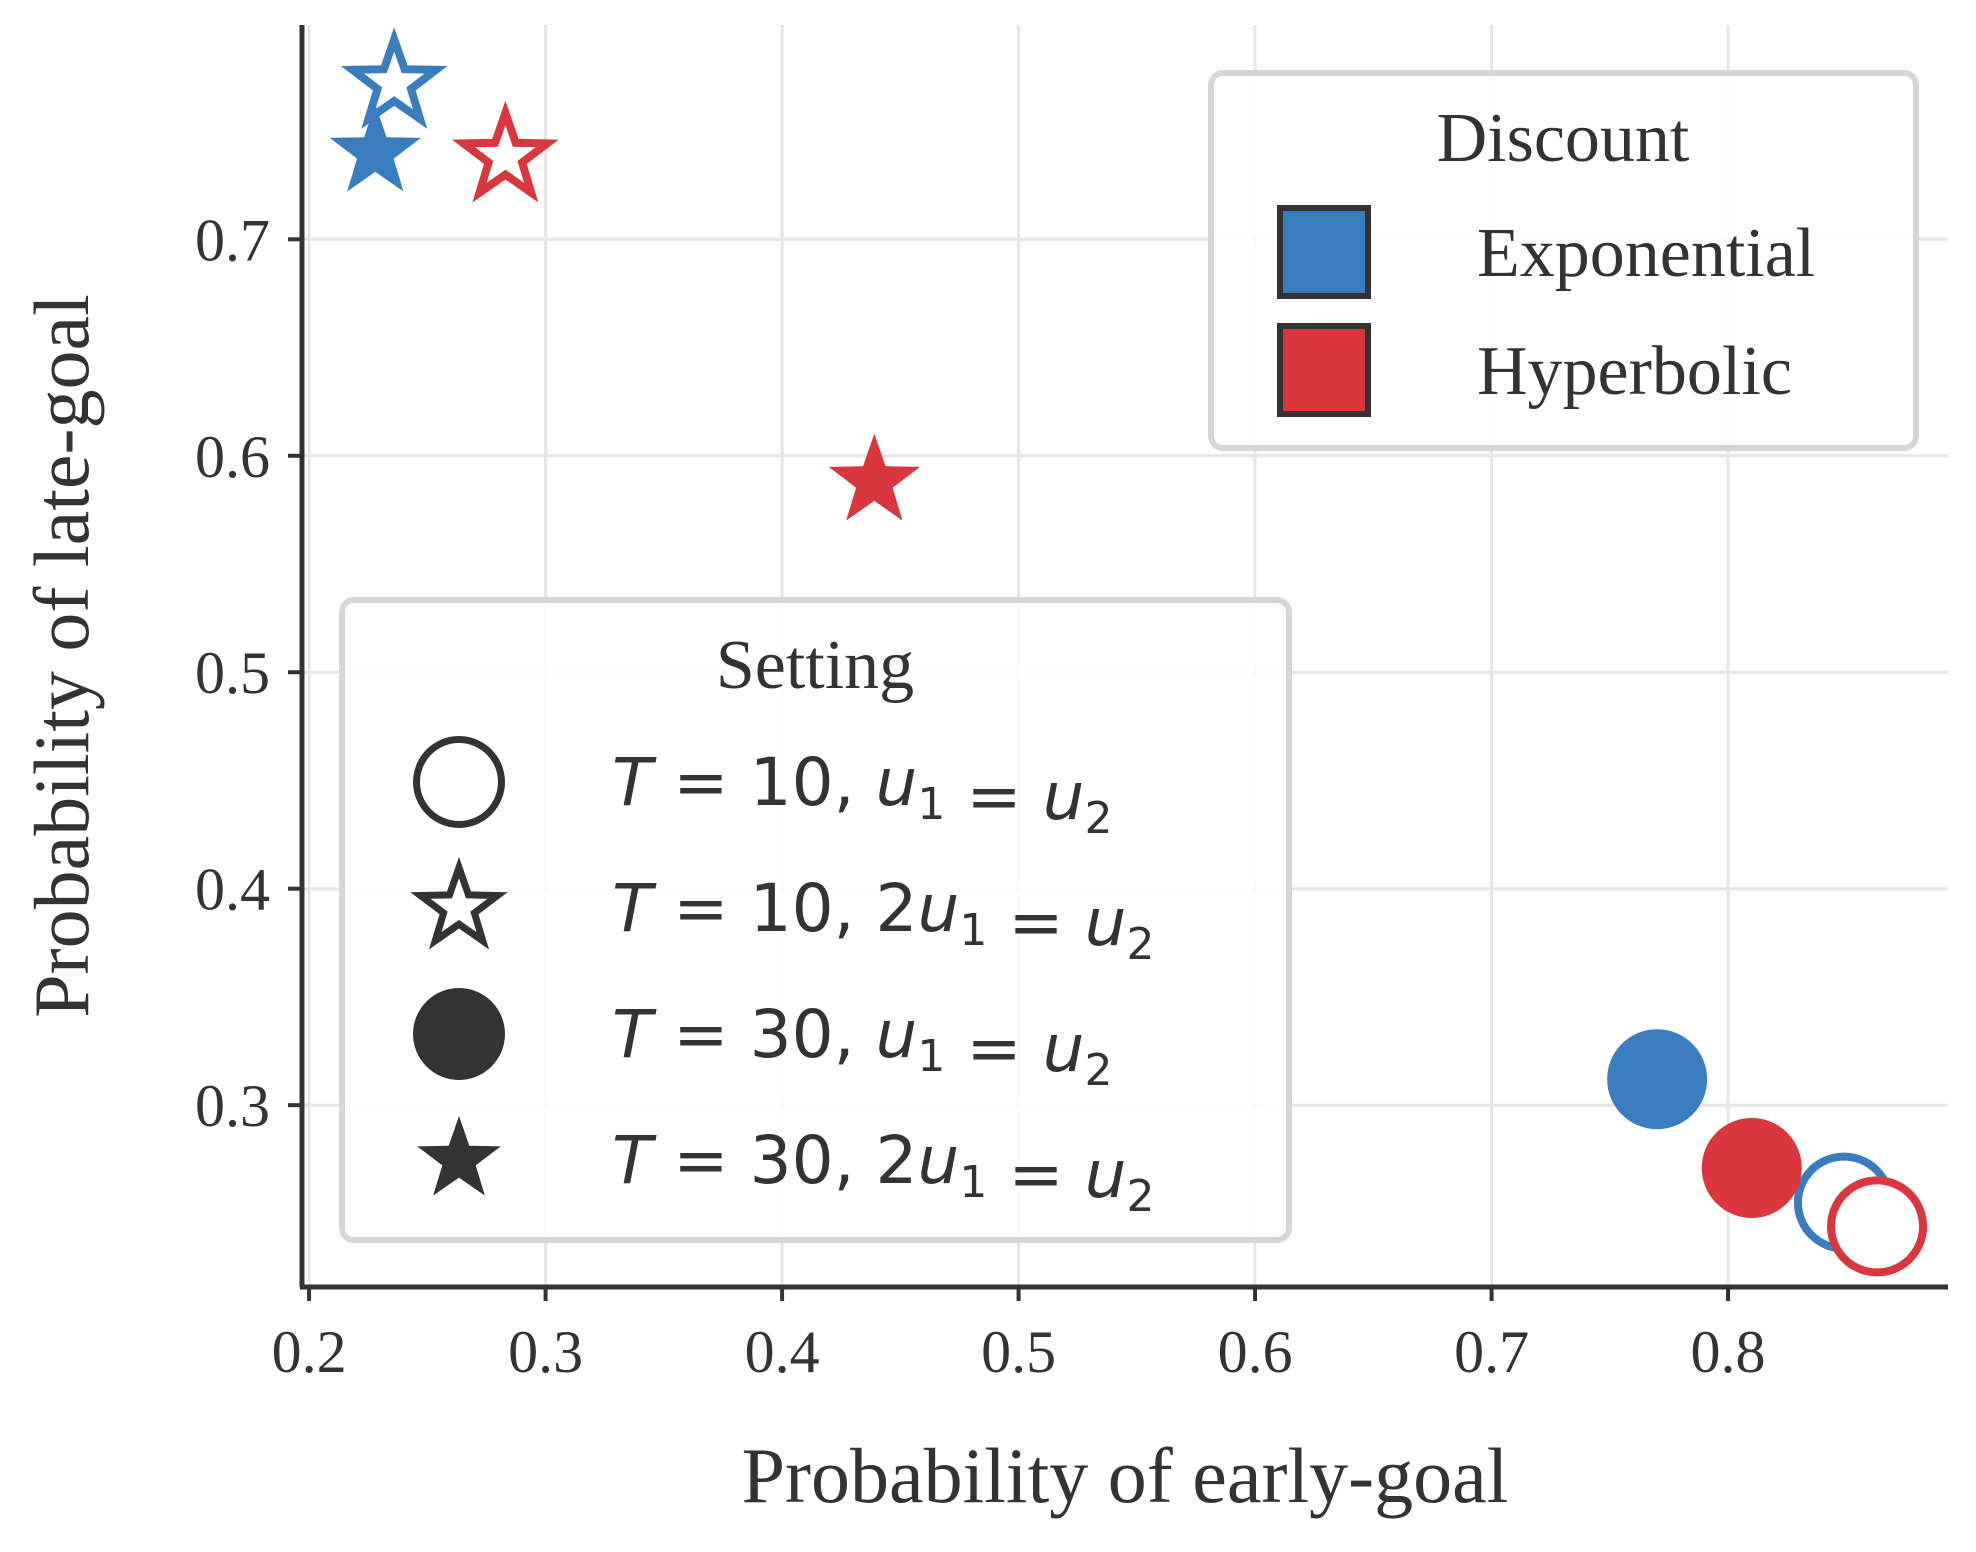 Image resolution: width=1976 pixels, height=1552 pixels. I want to click on setting-legend-label: T = 30, u1 = u2, so click(862, 1046).